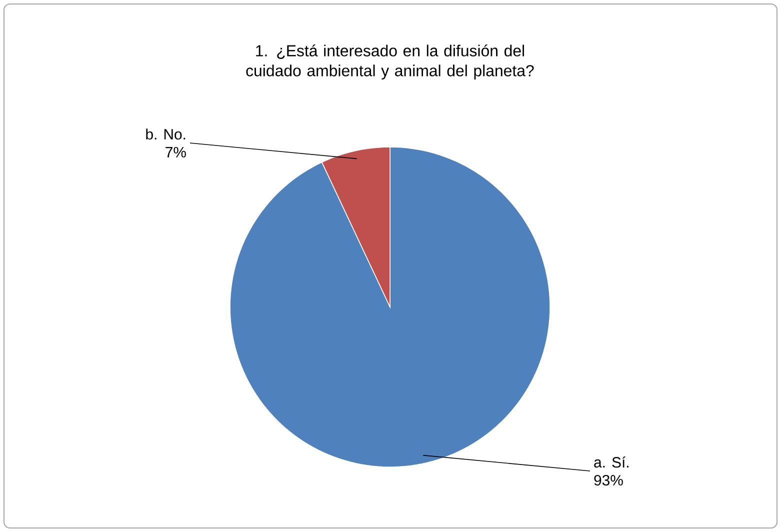 This screenshot has width=781, height=532. Describe the element at coordinates (176, 152) in the screenshot. I see `data-label: 7%` at that location.